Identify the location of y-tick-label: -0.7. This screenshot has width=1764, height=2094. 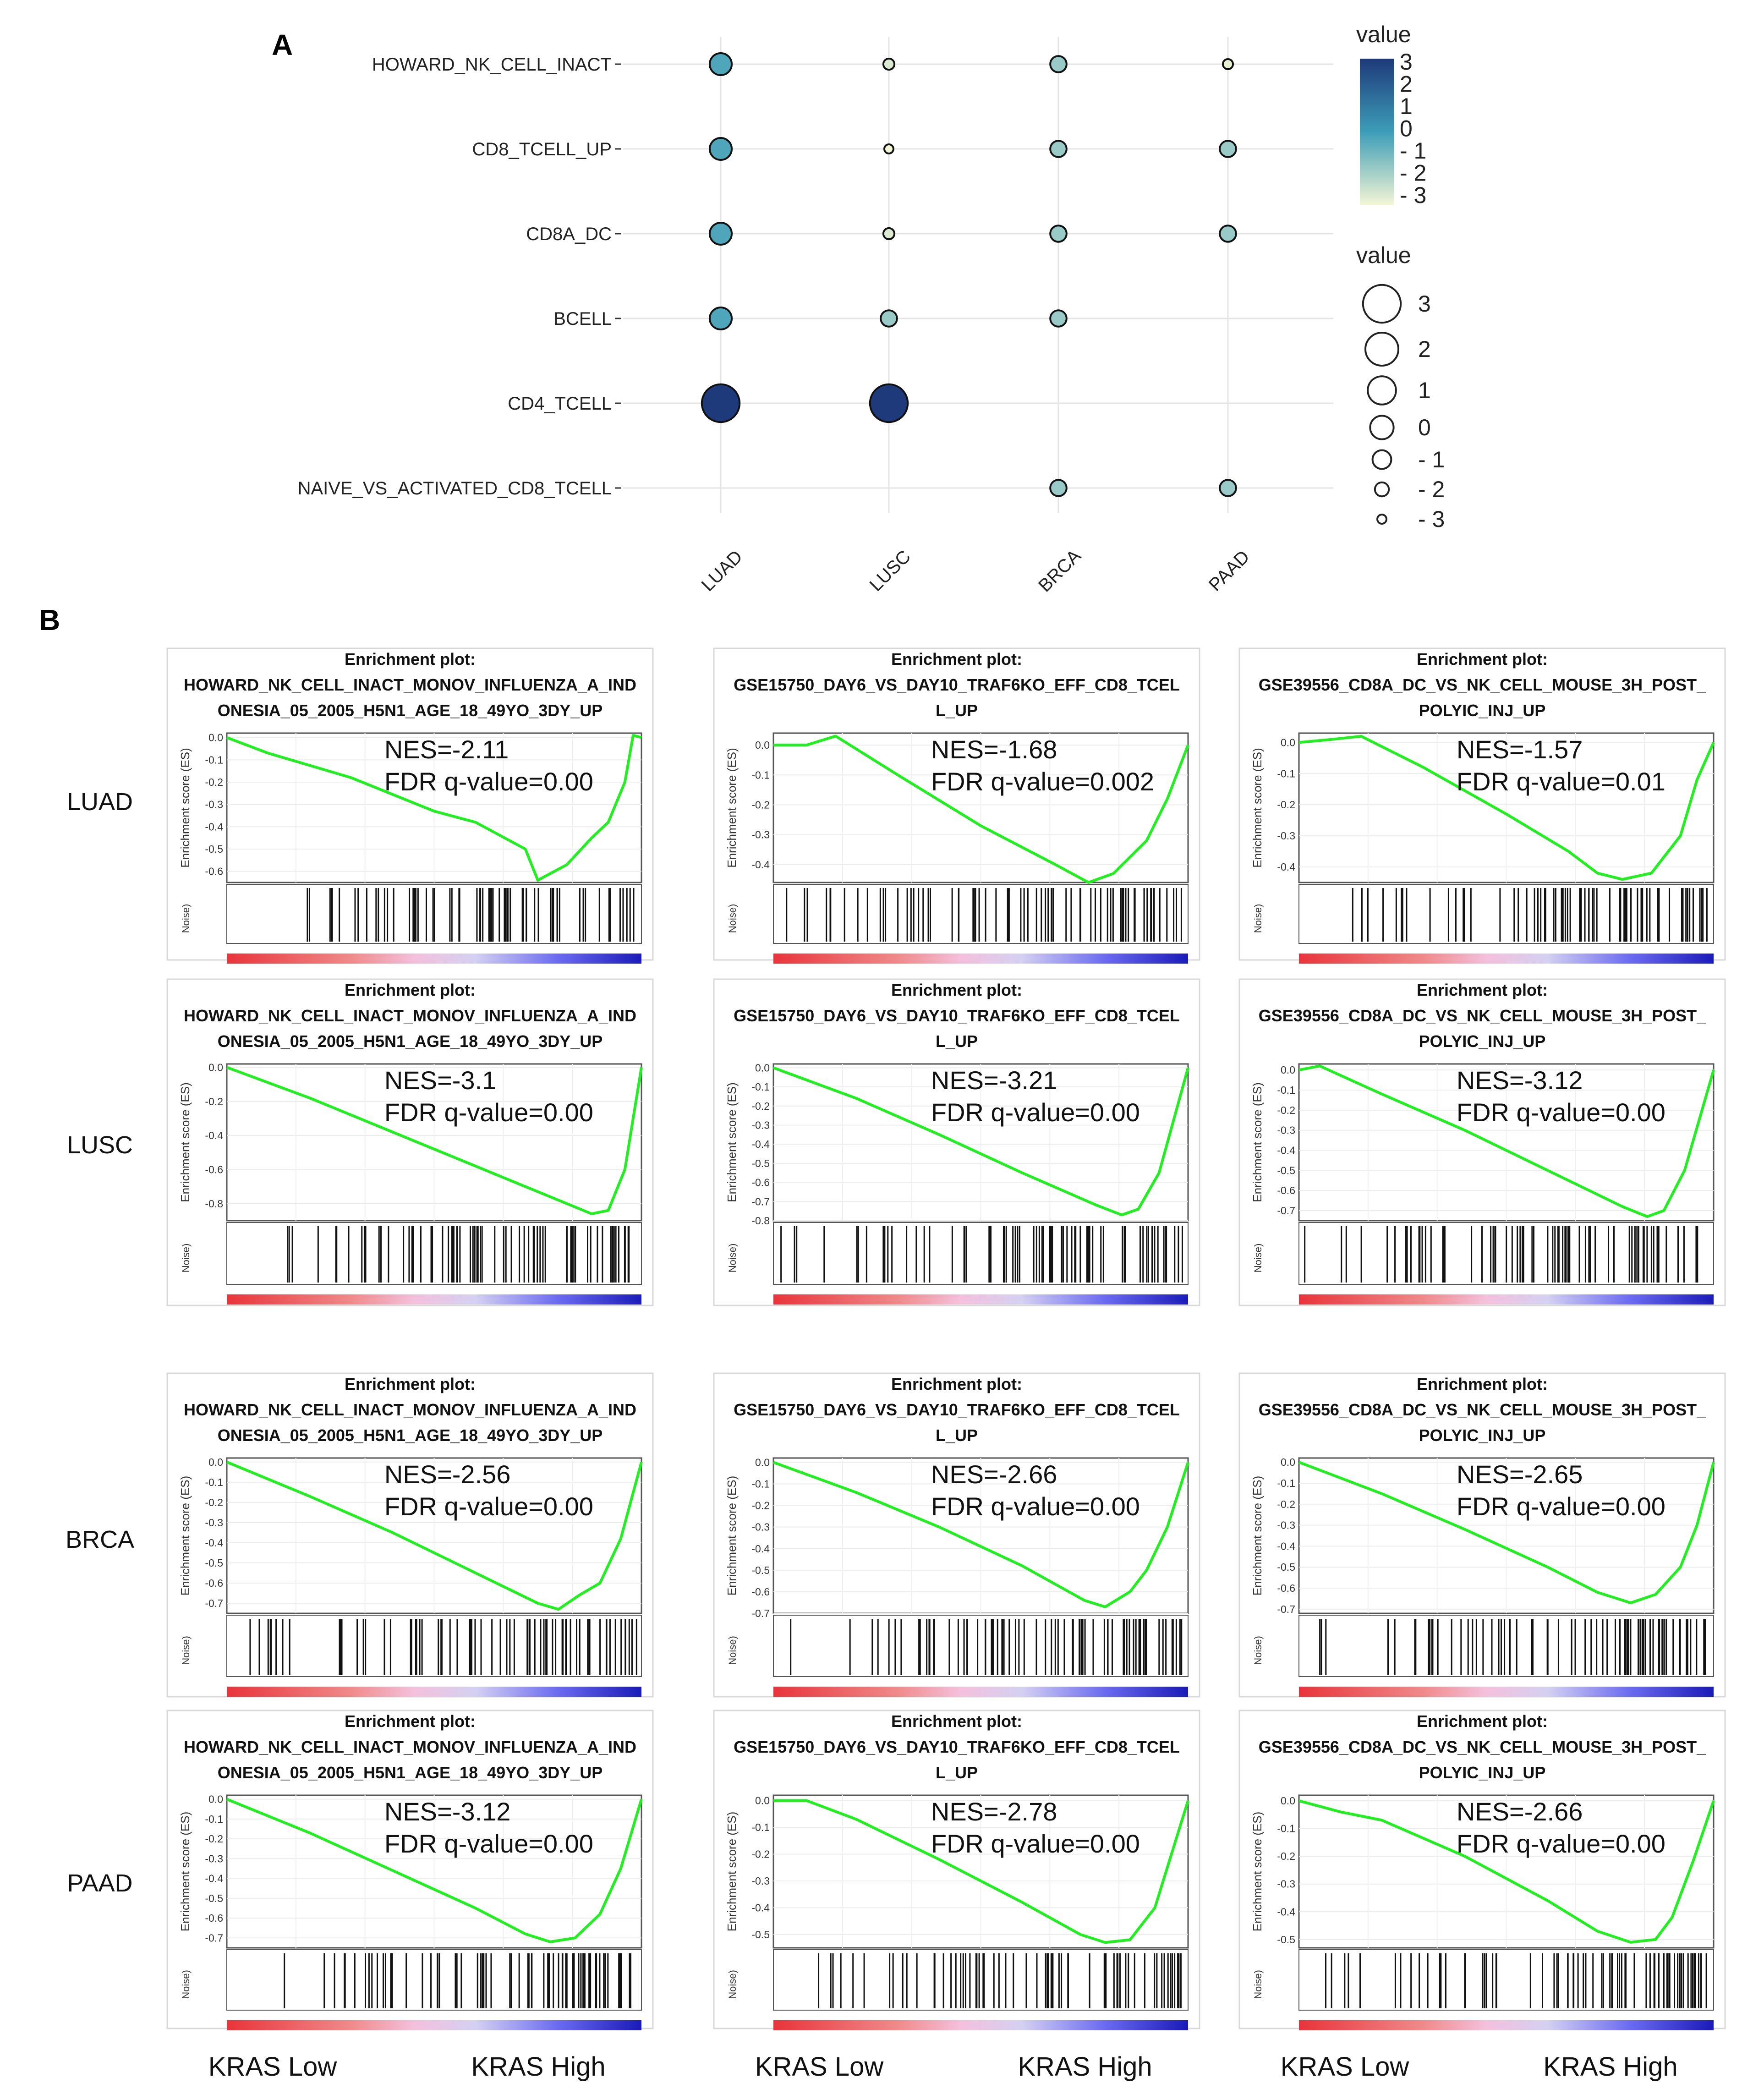
(214, 1938).